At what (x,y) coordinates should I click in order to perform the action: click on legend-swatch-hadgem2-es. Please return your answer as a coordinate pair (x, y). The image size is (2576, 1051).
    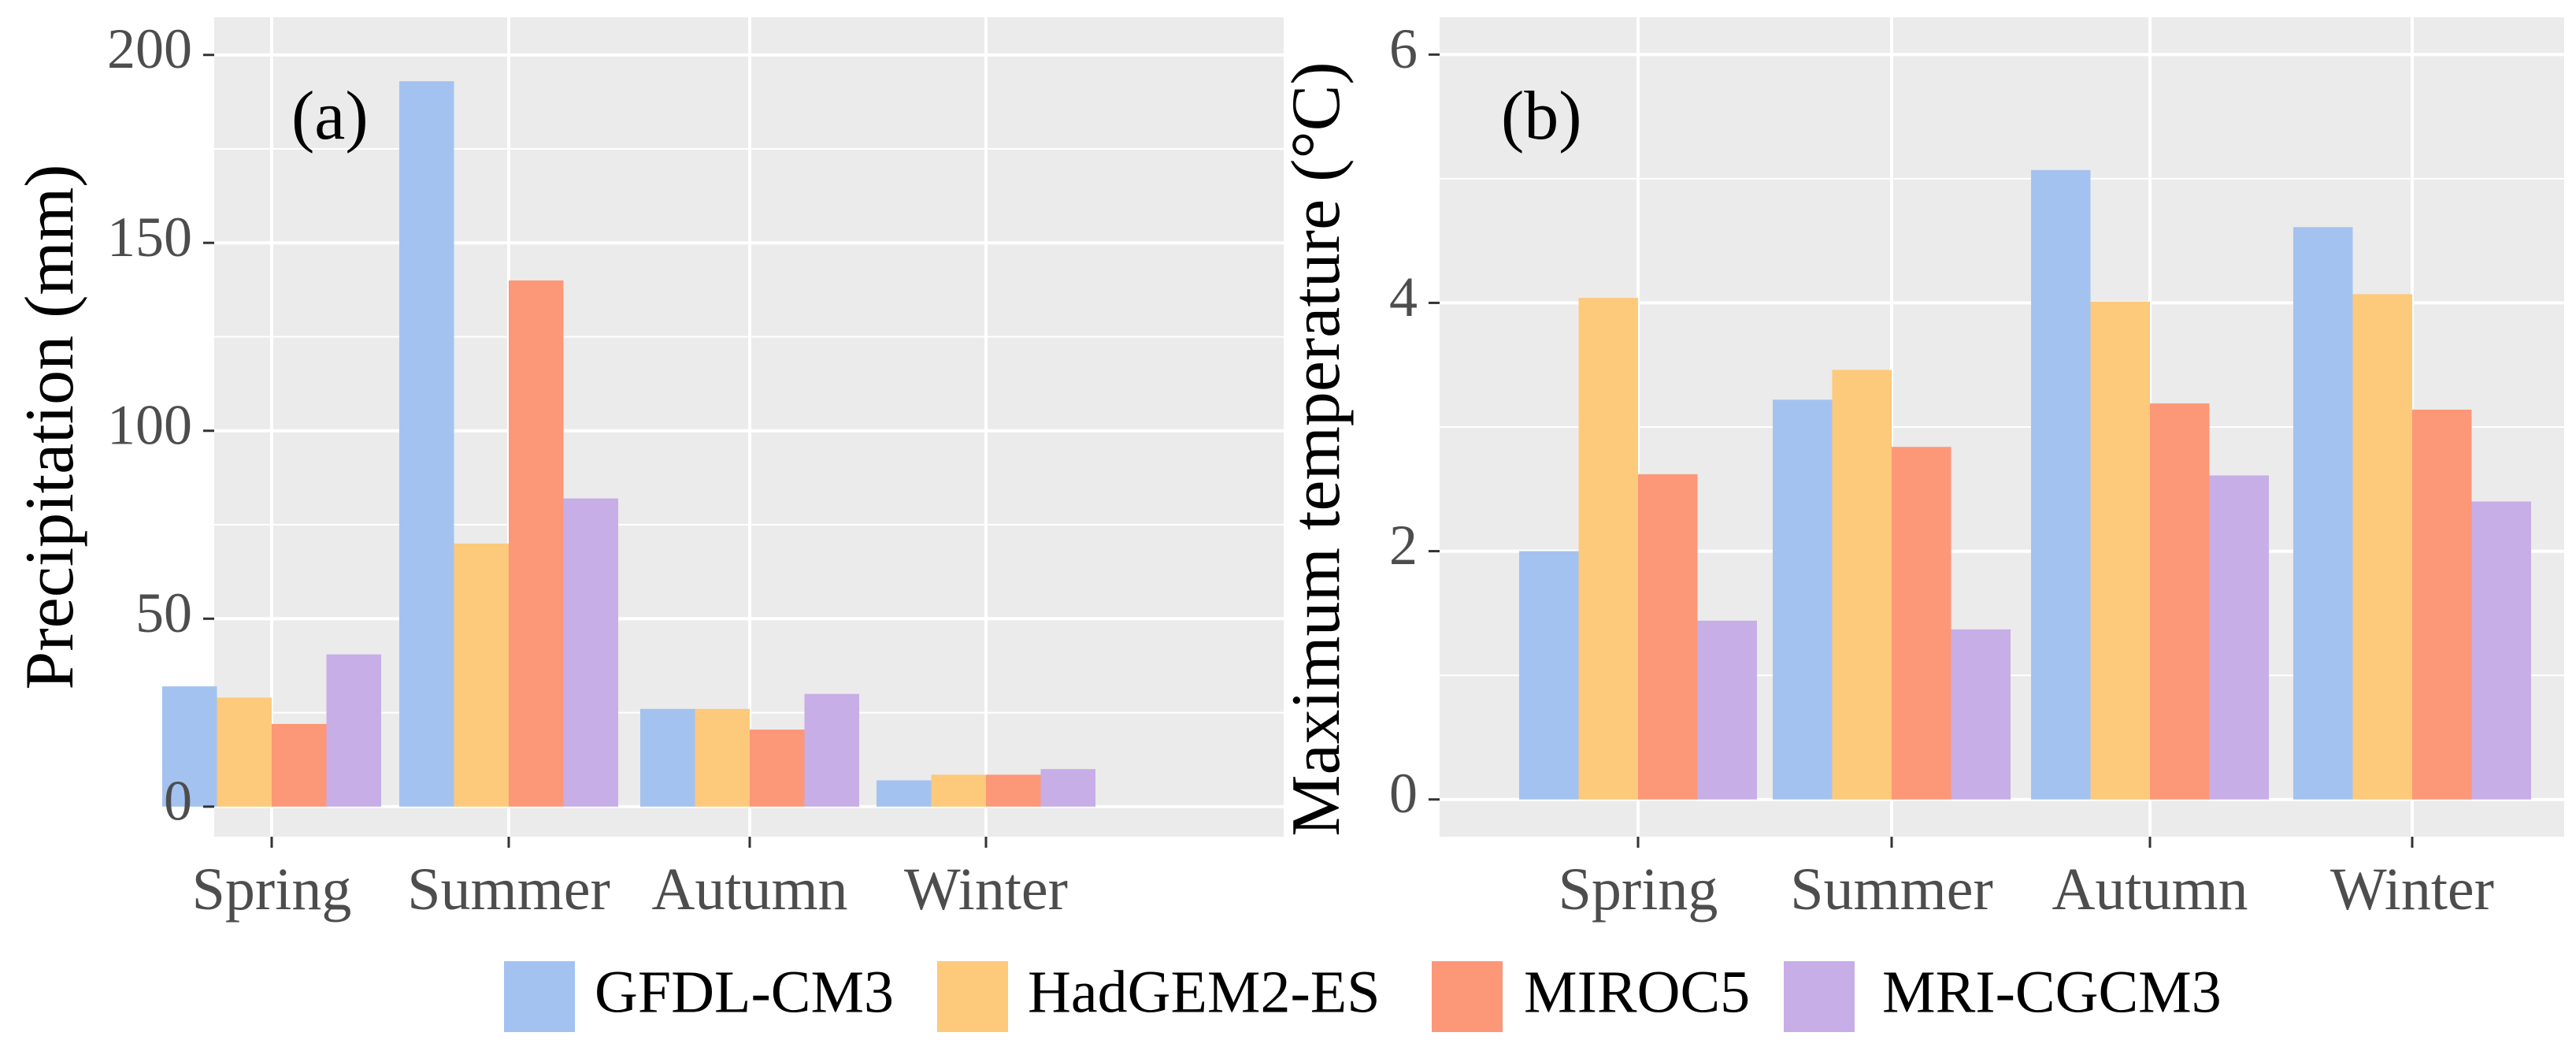
    Looking at the image, I should click on (972, 996).